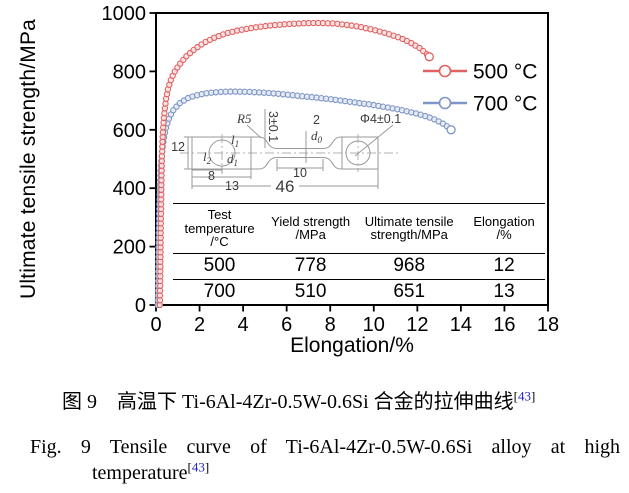 The width and height of the screenshot is (629, 493). I want to click on x-tick-label: 10, so click(374, 325).